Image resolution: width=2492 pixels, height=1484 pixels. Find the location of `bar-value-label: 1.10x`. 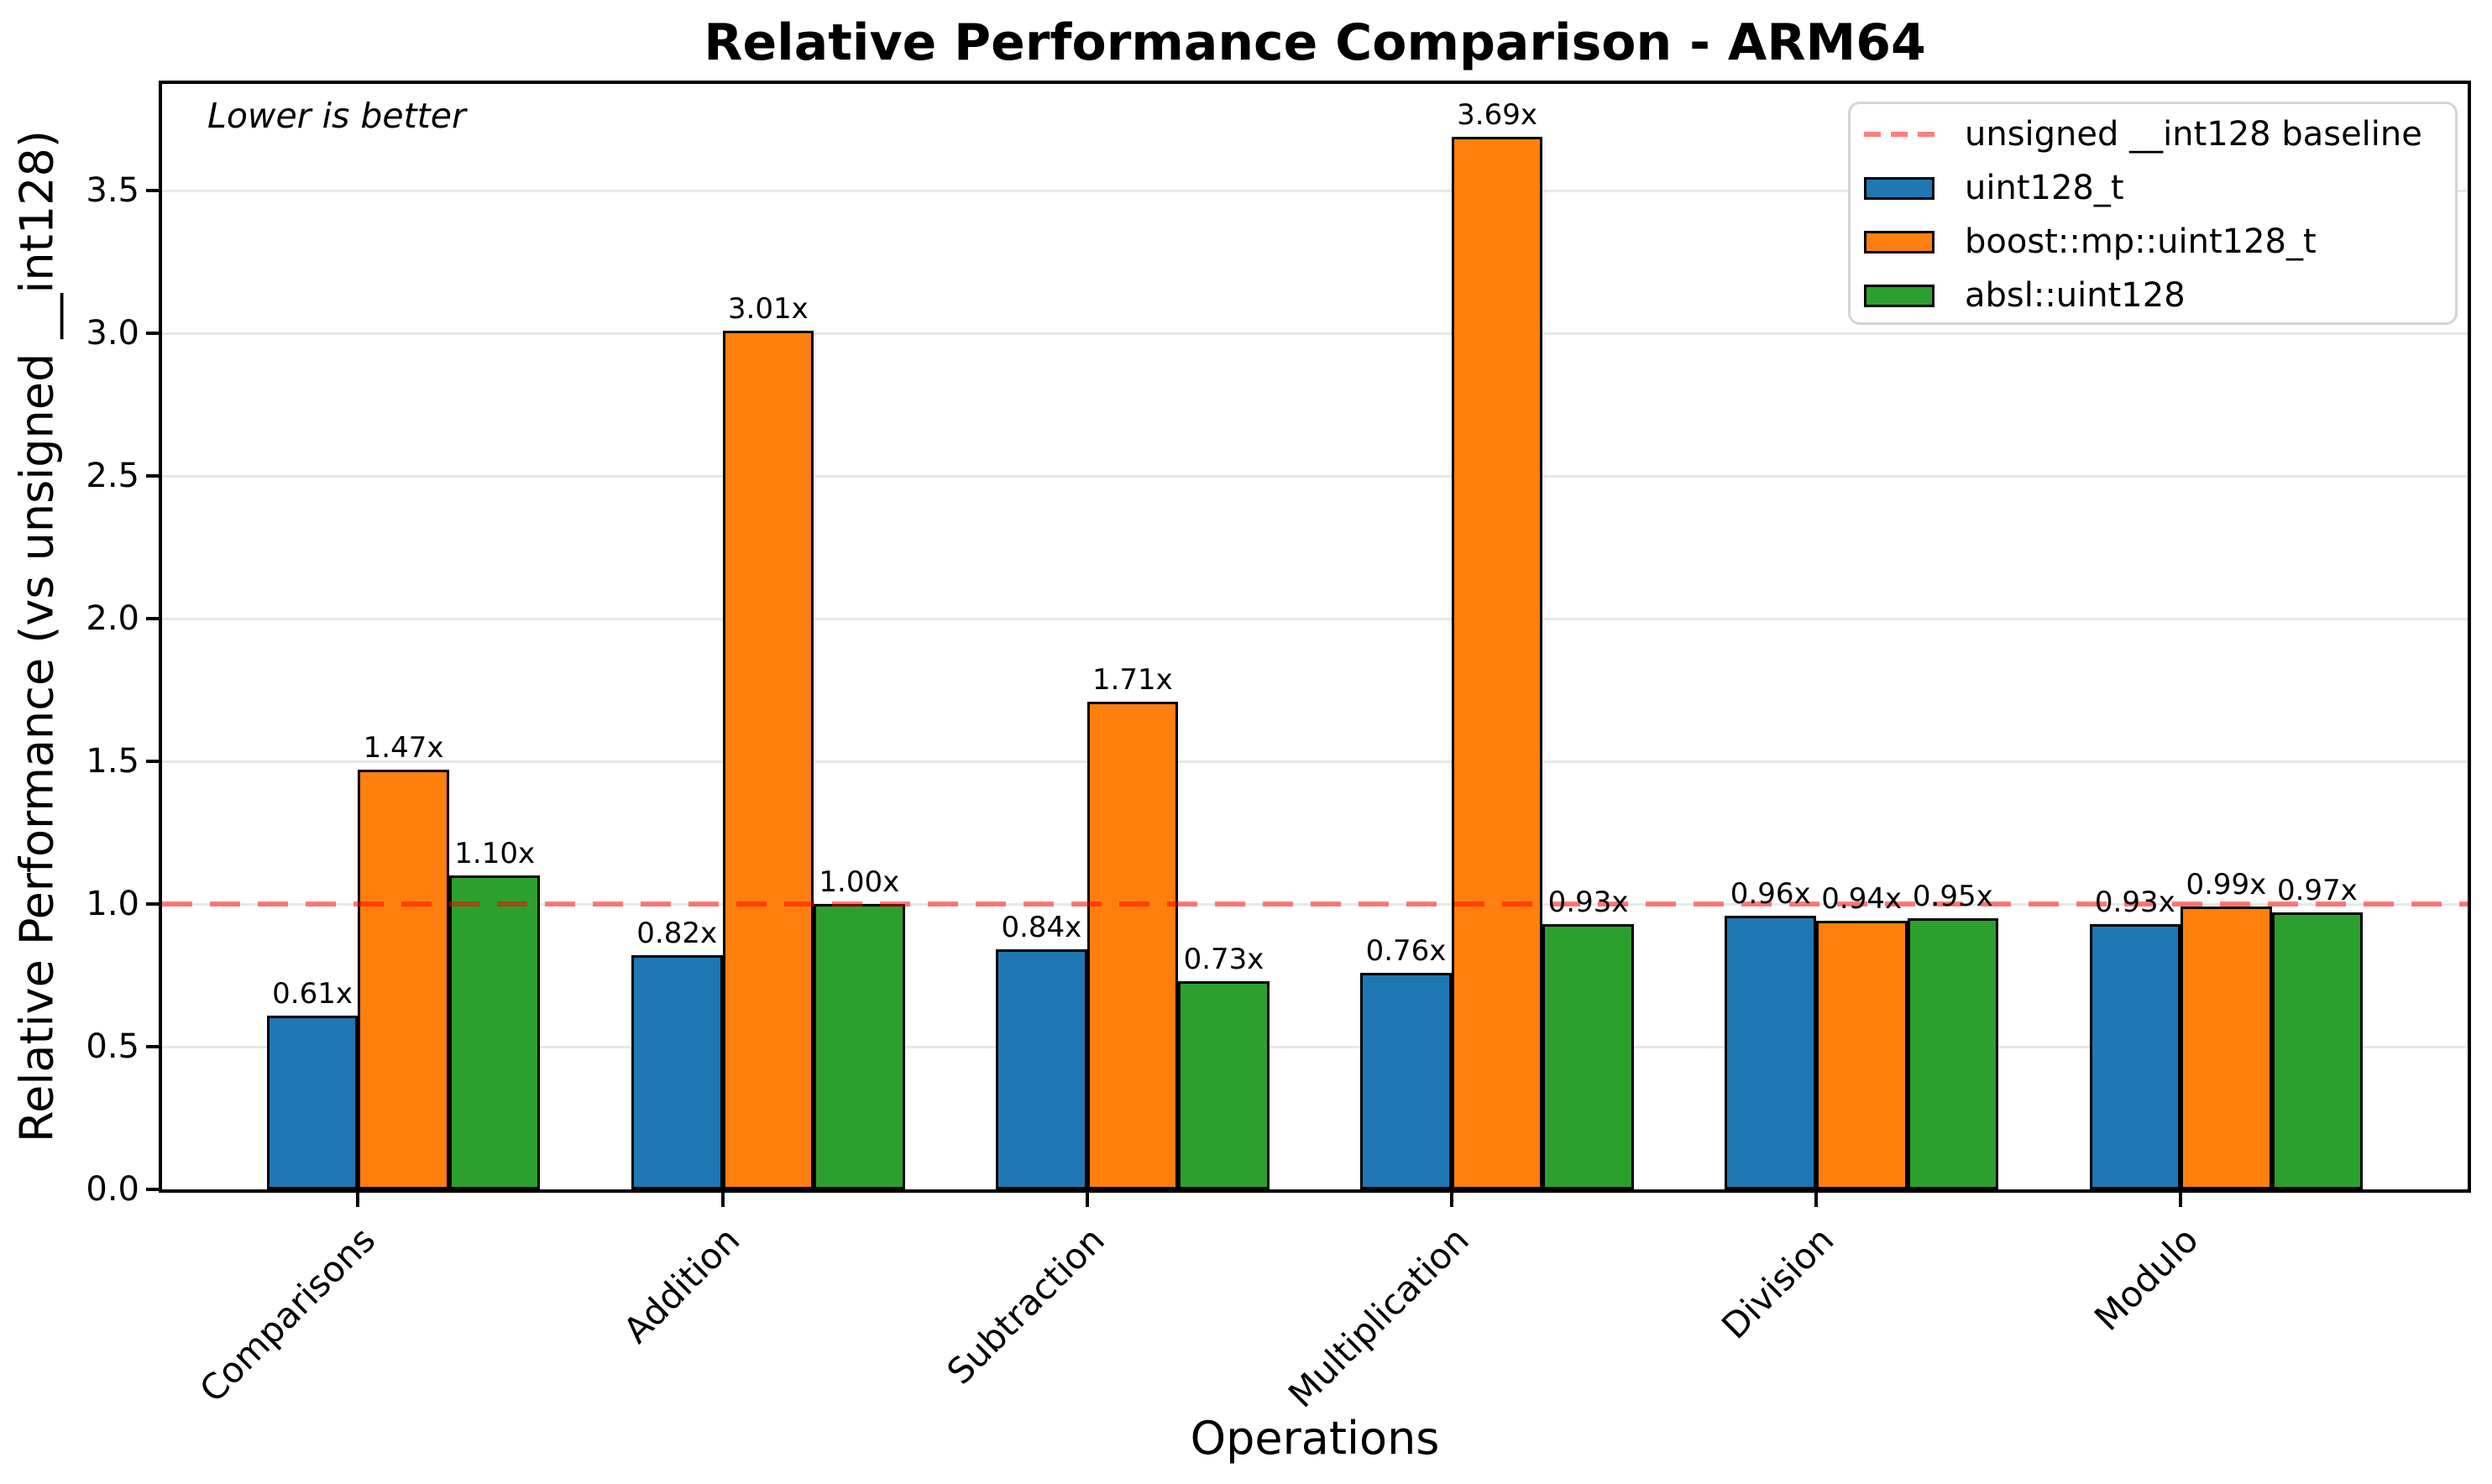

bar-value-label: 1.10x is located at coordinates (495, 853).